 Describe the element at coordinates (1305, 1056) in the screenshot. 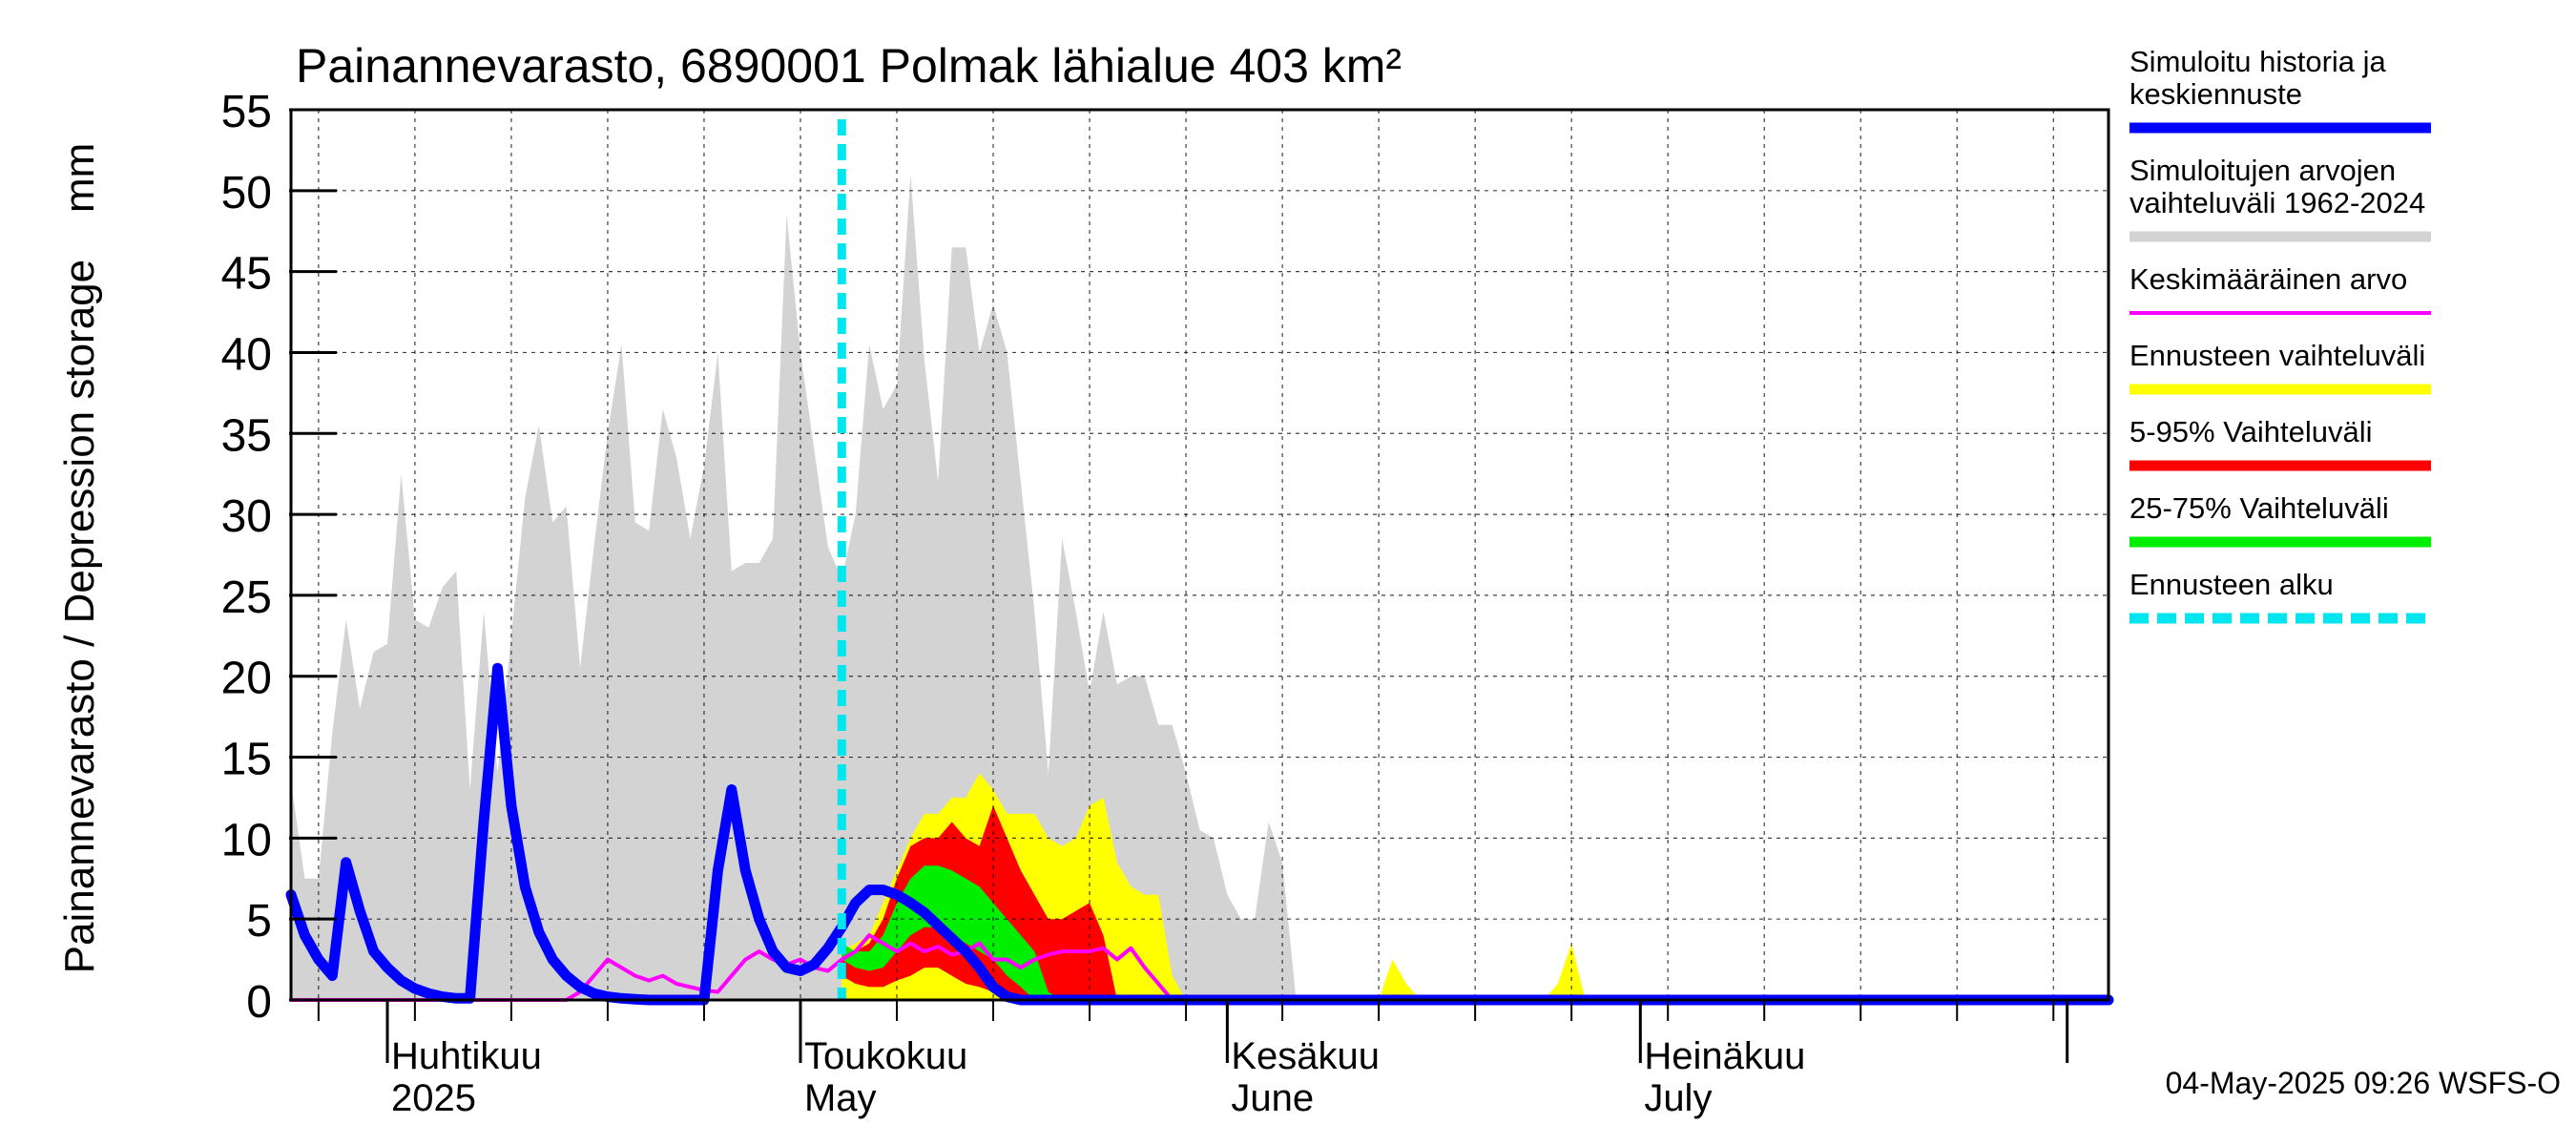

I see `x-month-label: Kesäkuu` at that location.